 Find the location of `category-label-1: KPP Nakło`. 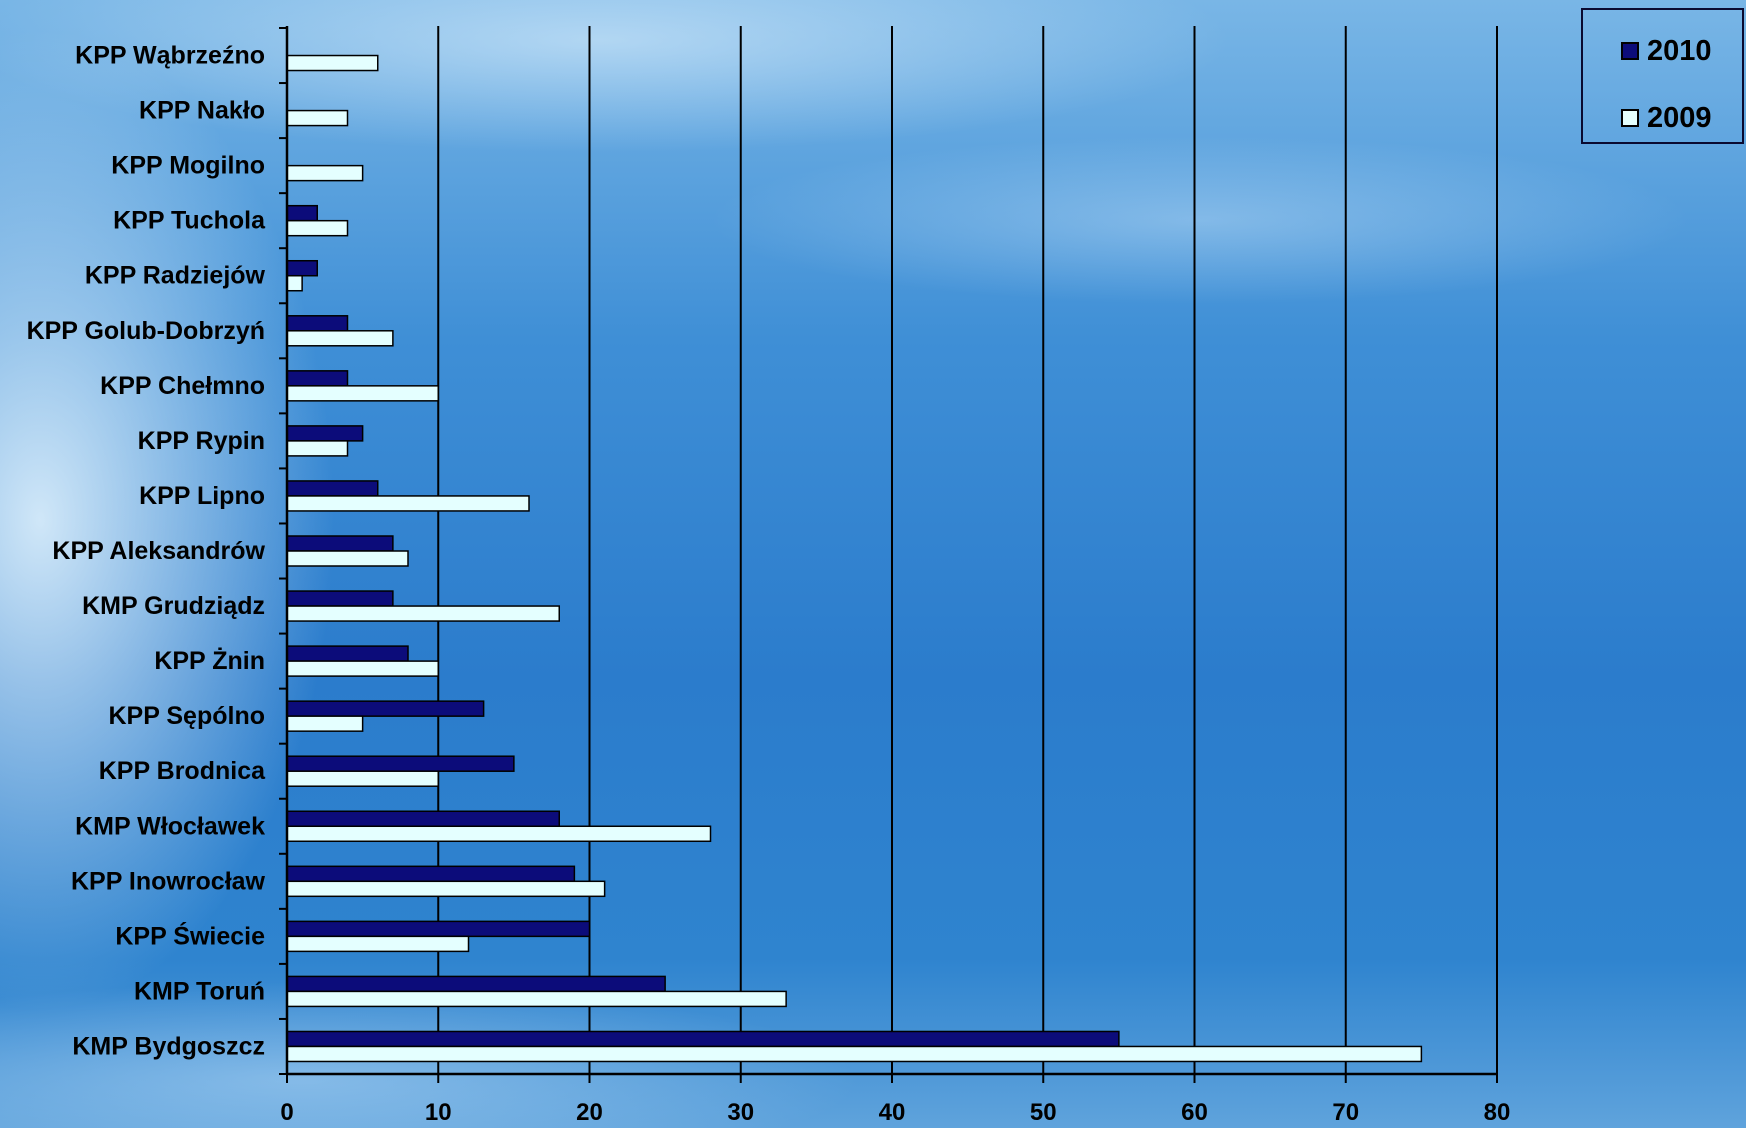

category-label-1: KPP Nakło is located at coordinates (202, 111).